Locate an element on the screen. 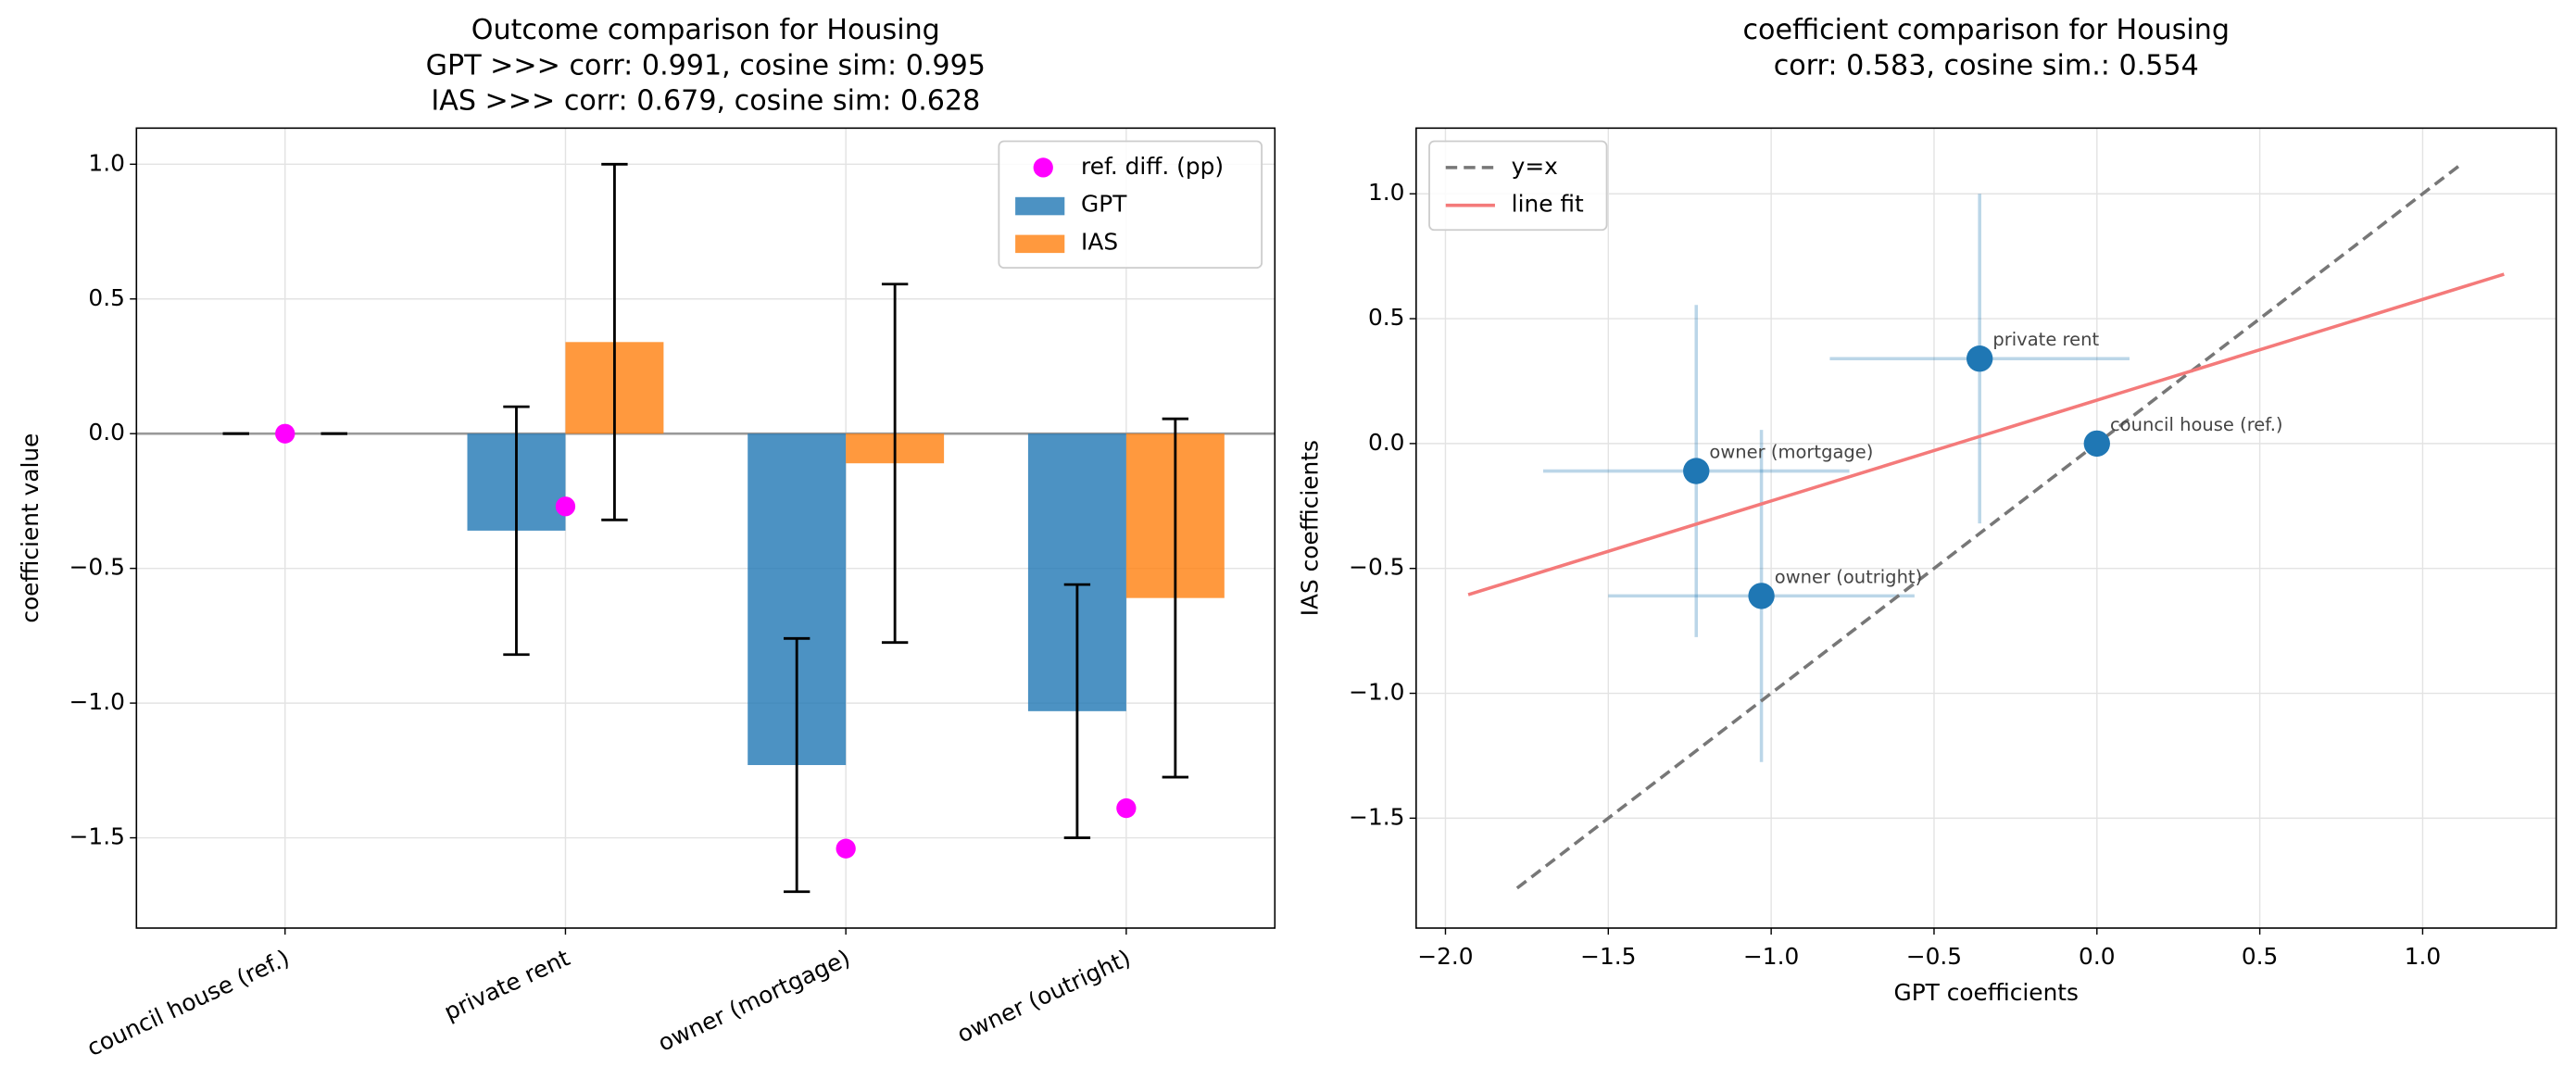 This screenshot has width=2576, height=1092. y-axis-label: IAS coefficients is located at coordinates (1309, 528).